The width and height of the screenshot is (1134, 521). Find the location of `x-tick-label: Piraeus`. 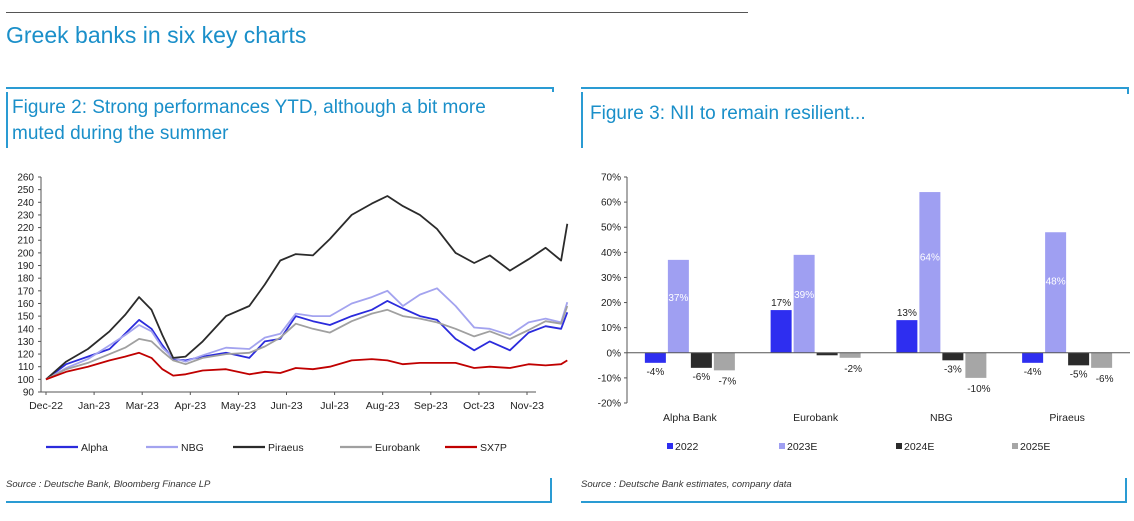

x-tick-label: Piraeus is located at coordinates (1067, 418).